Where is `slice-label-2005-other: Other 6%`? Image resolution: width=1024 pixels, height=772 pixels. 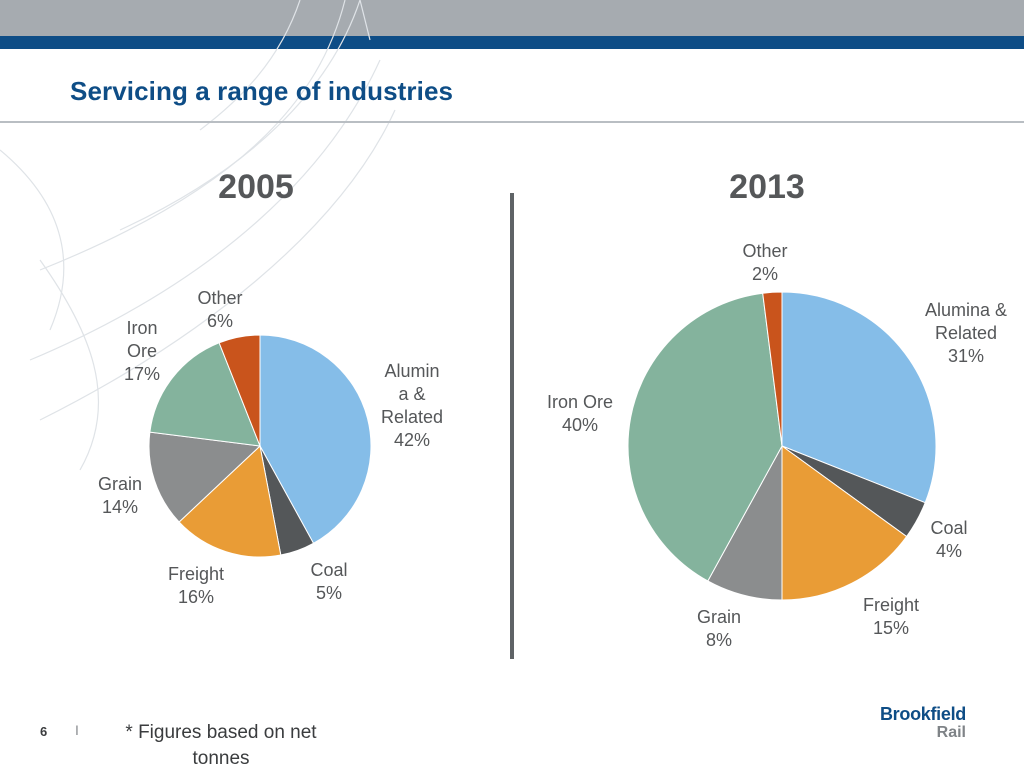 slice-label-2005-other: Other 6% is located at coordinates (219, 309).